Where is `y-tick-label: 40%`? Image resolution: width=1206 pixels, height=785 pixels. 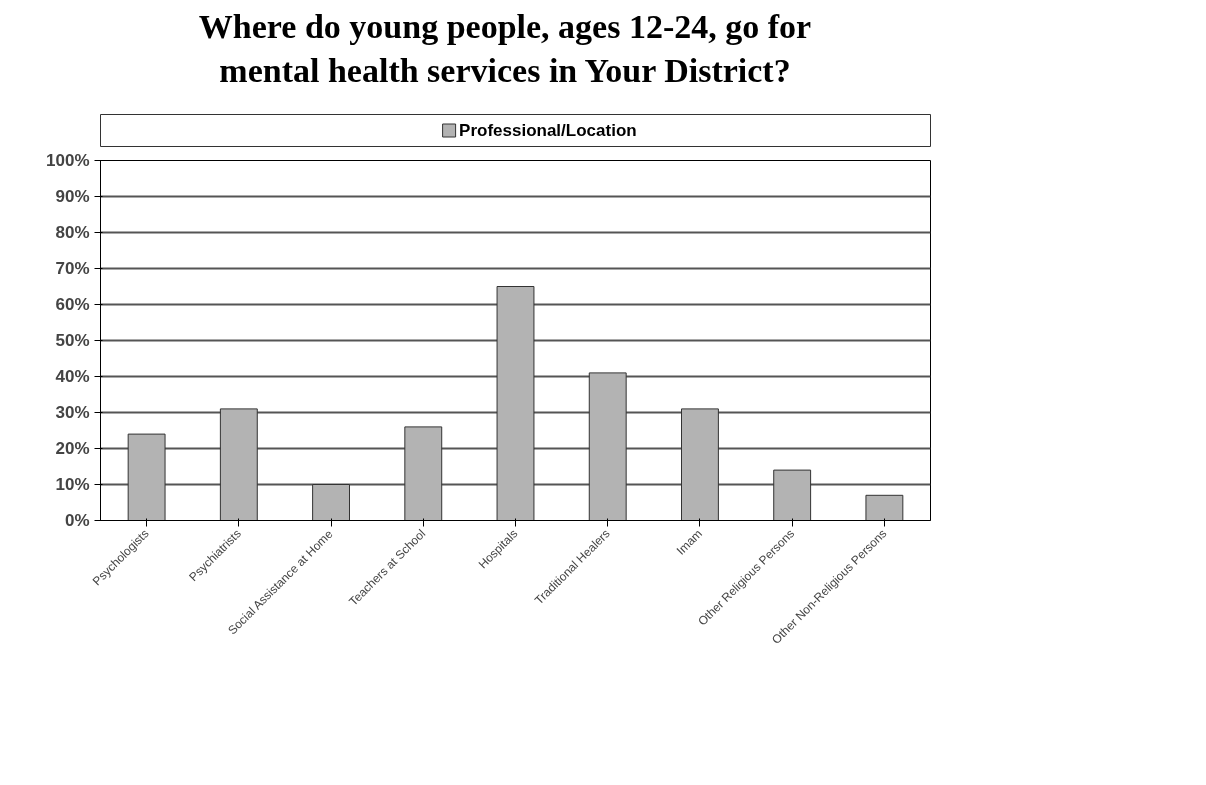
y-tick-label: 40% is located at coordinates (72, 376).